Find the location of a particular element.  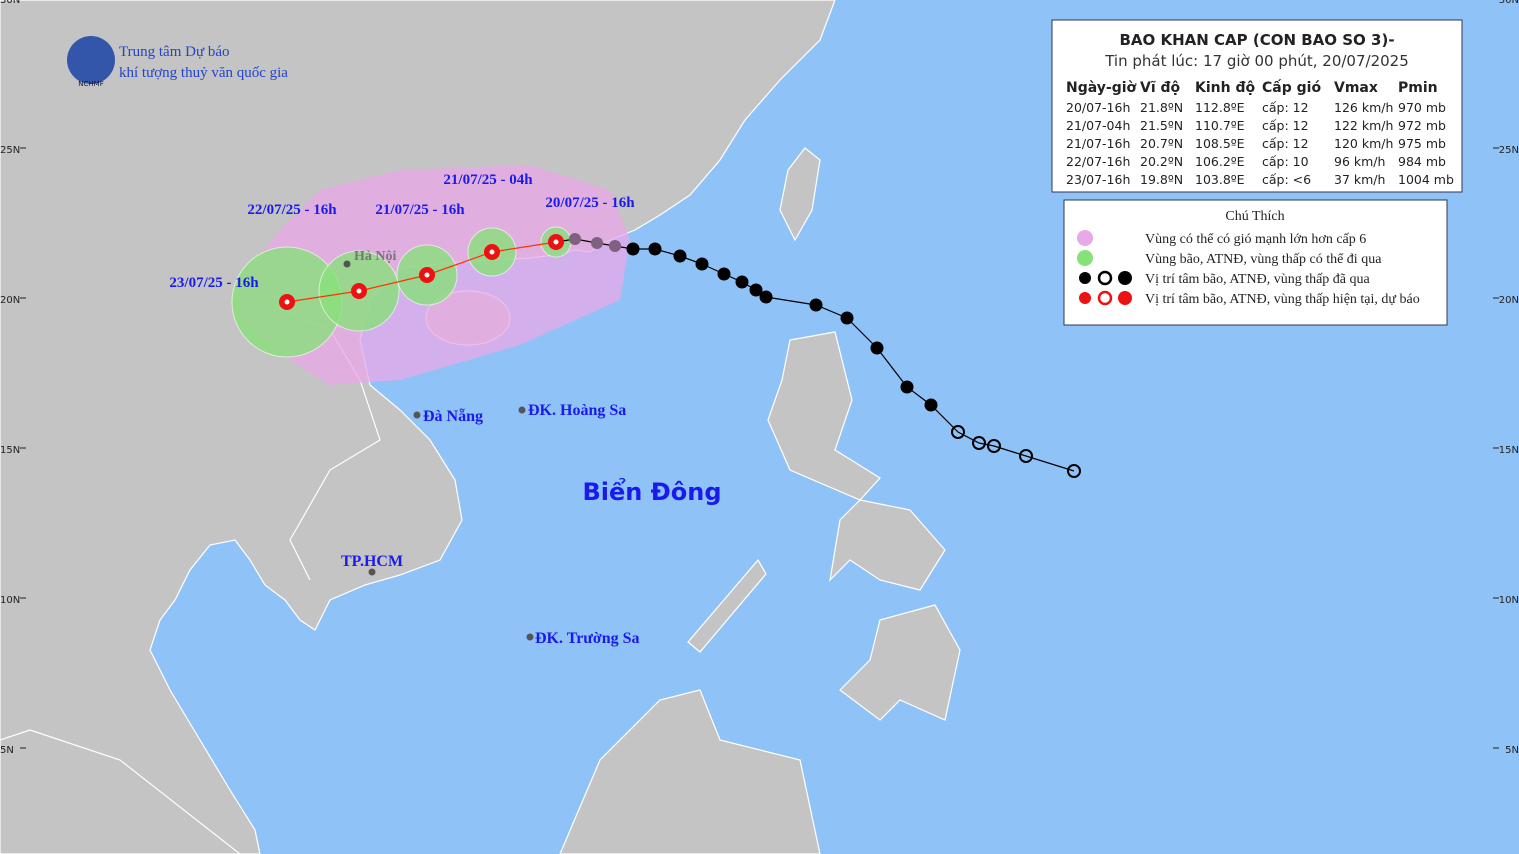

track-label: 21/07/25 - 16h is located at coordinates (420, 210).